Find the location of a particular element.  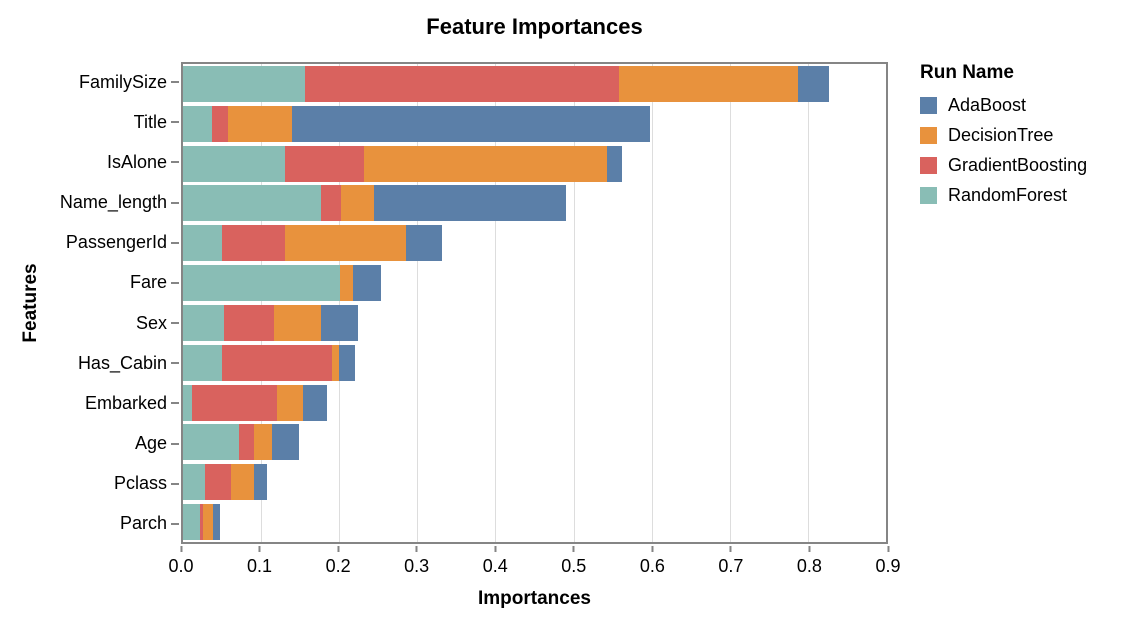

x-tick-0.0: 0.0 is located at coordinates (181, 561).